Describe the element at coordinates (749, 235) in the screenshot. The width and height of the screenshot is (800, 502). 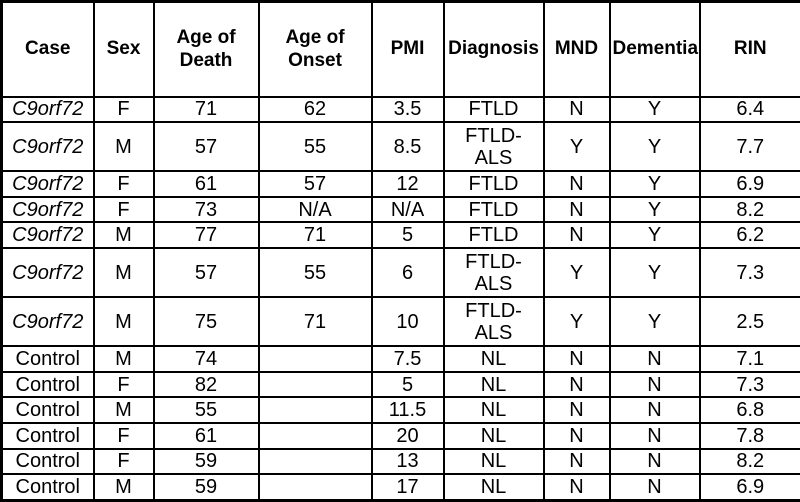
I see `cell-rin: 6.2` at that location.